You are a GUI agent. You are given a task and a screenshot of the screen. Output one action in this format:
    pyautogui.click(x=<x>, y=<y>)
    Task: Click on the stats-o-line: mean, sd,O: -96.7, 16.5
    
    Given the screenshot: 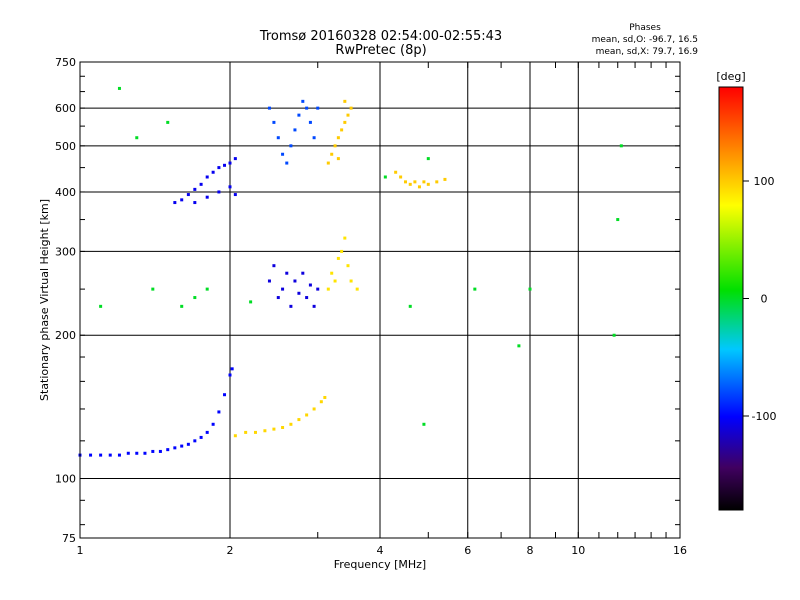 What is the action you would take?
    pyautogui.click(x=645, y=40)
    